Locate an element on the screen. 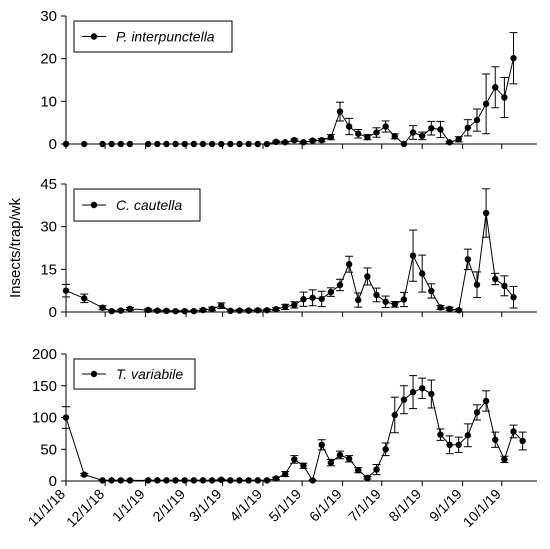  legend-label: C. cautella is located at coordinates (149, 205).